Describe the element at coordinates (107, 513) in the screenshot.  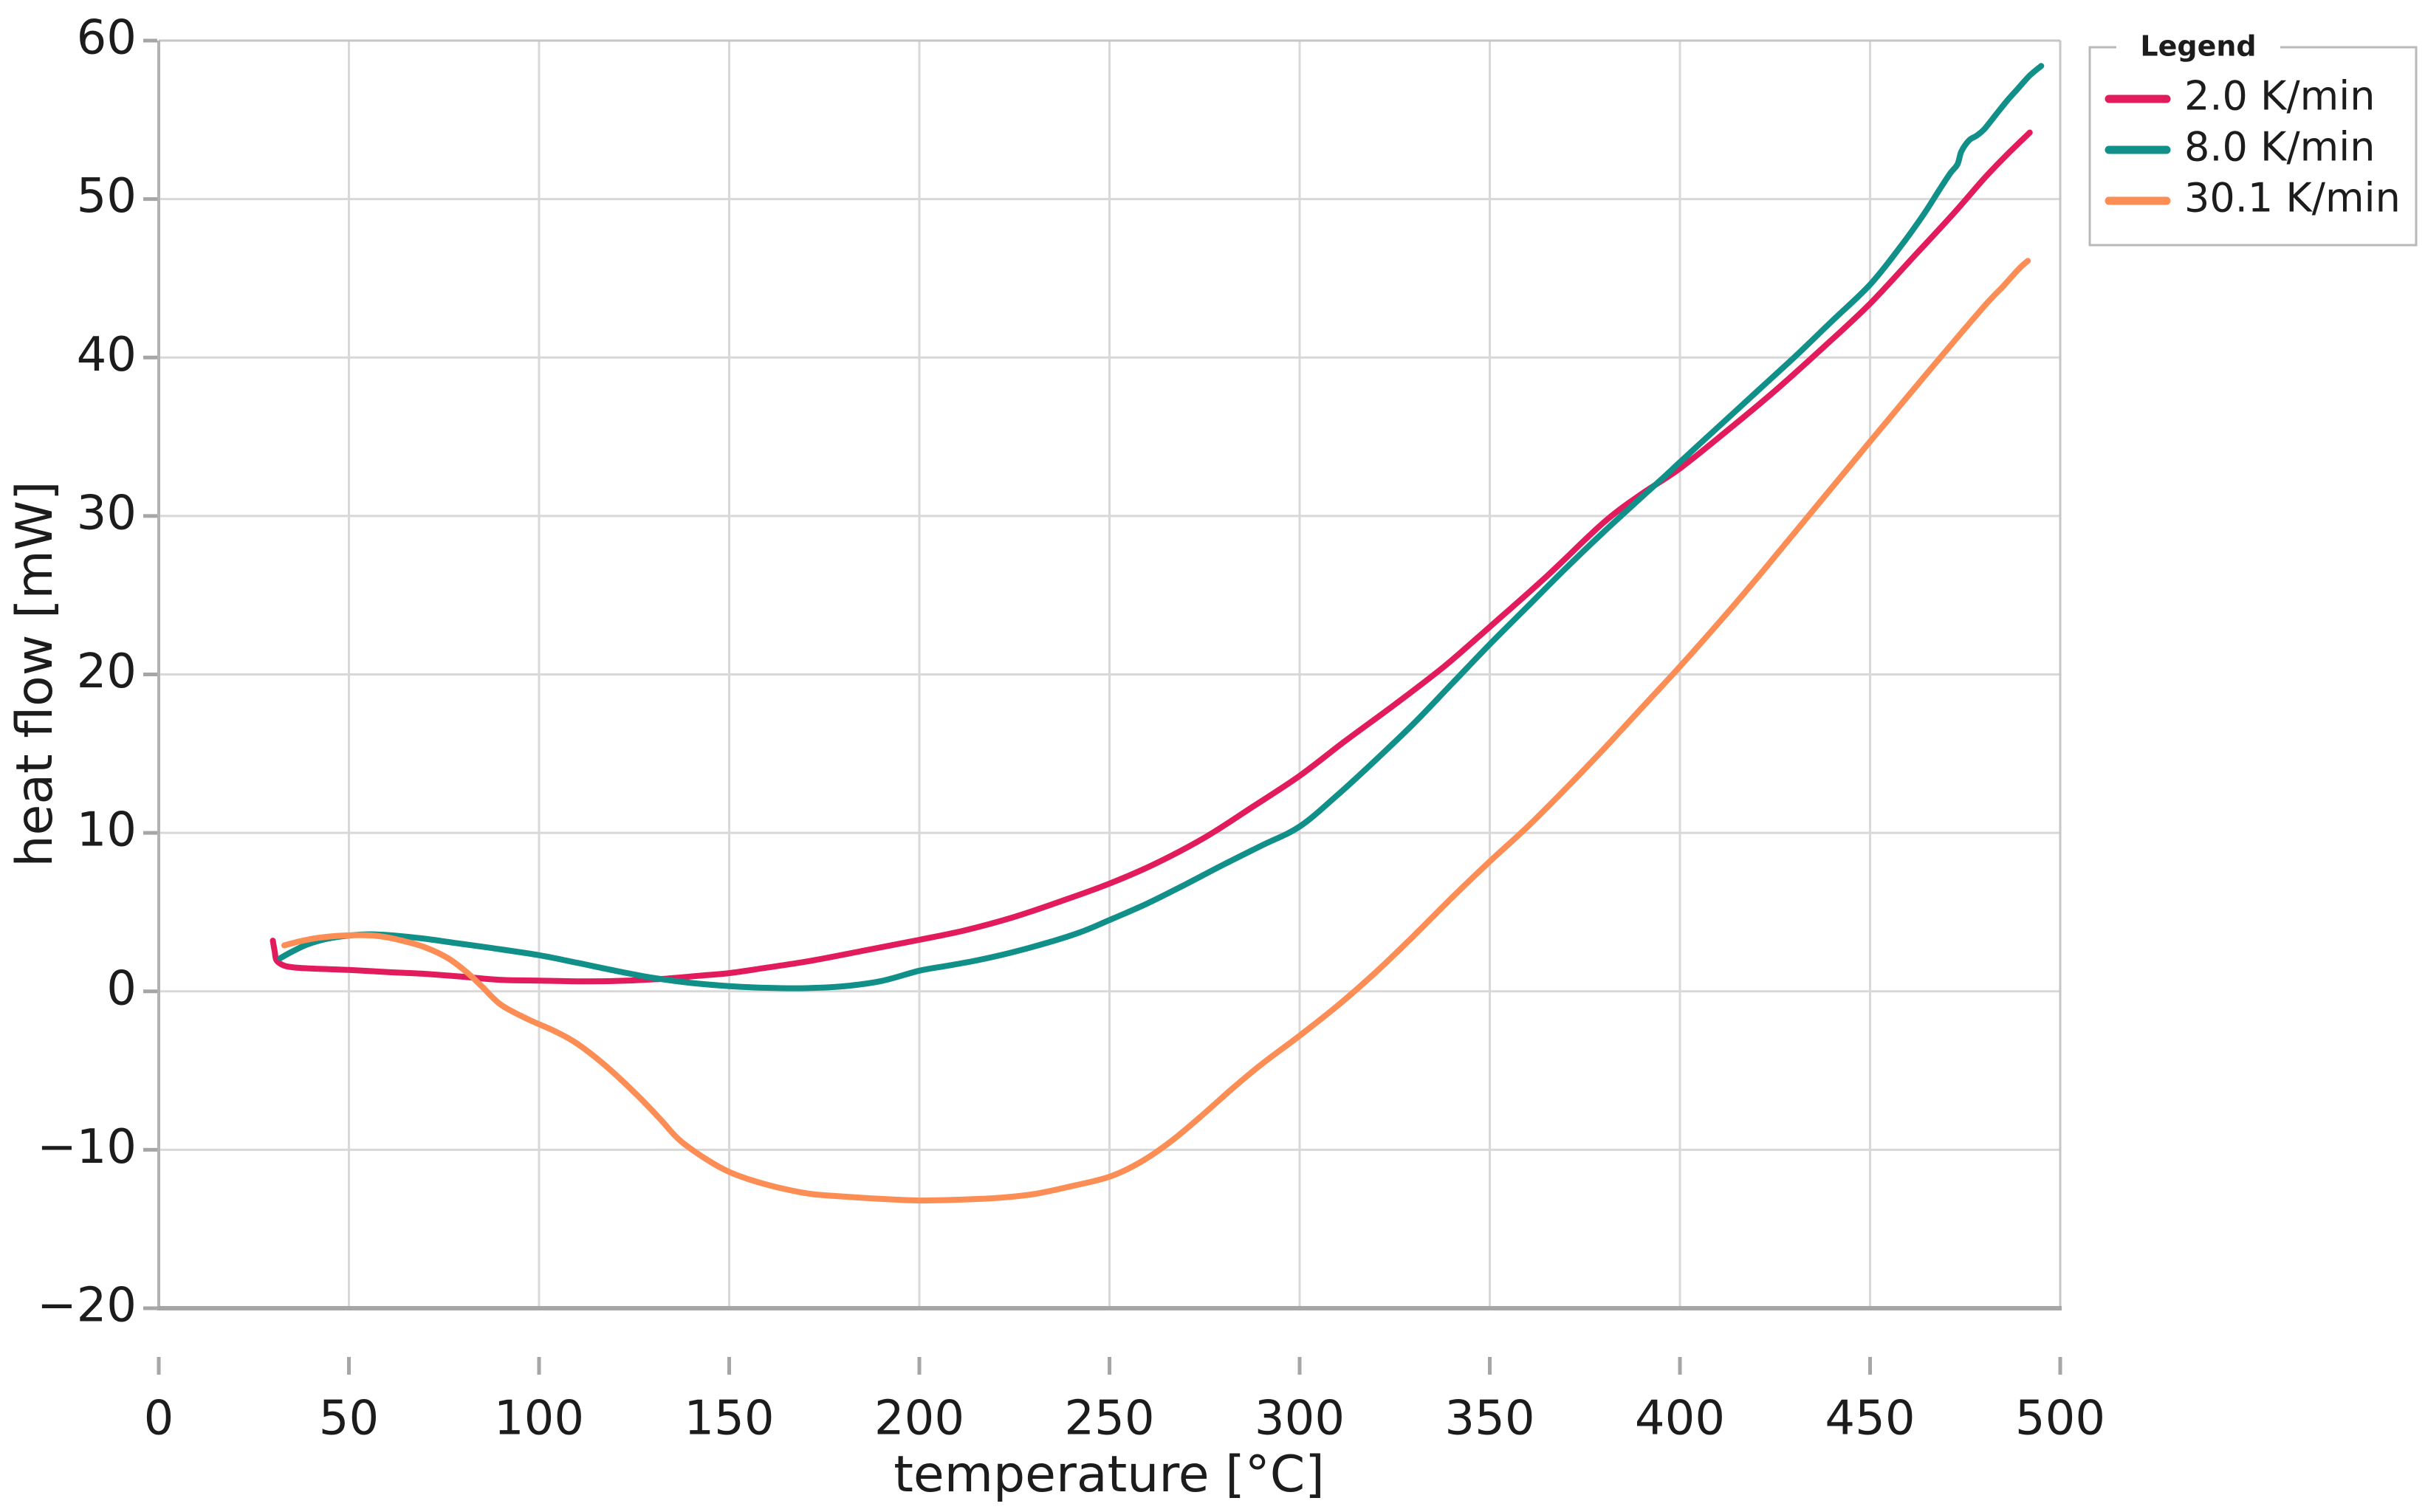
I see `y-tick-label: 30` at that location.